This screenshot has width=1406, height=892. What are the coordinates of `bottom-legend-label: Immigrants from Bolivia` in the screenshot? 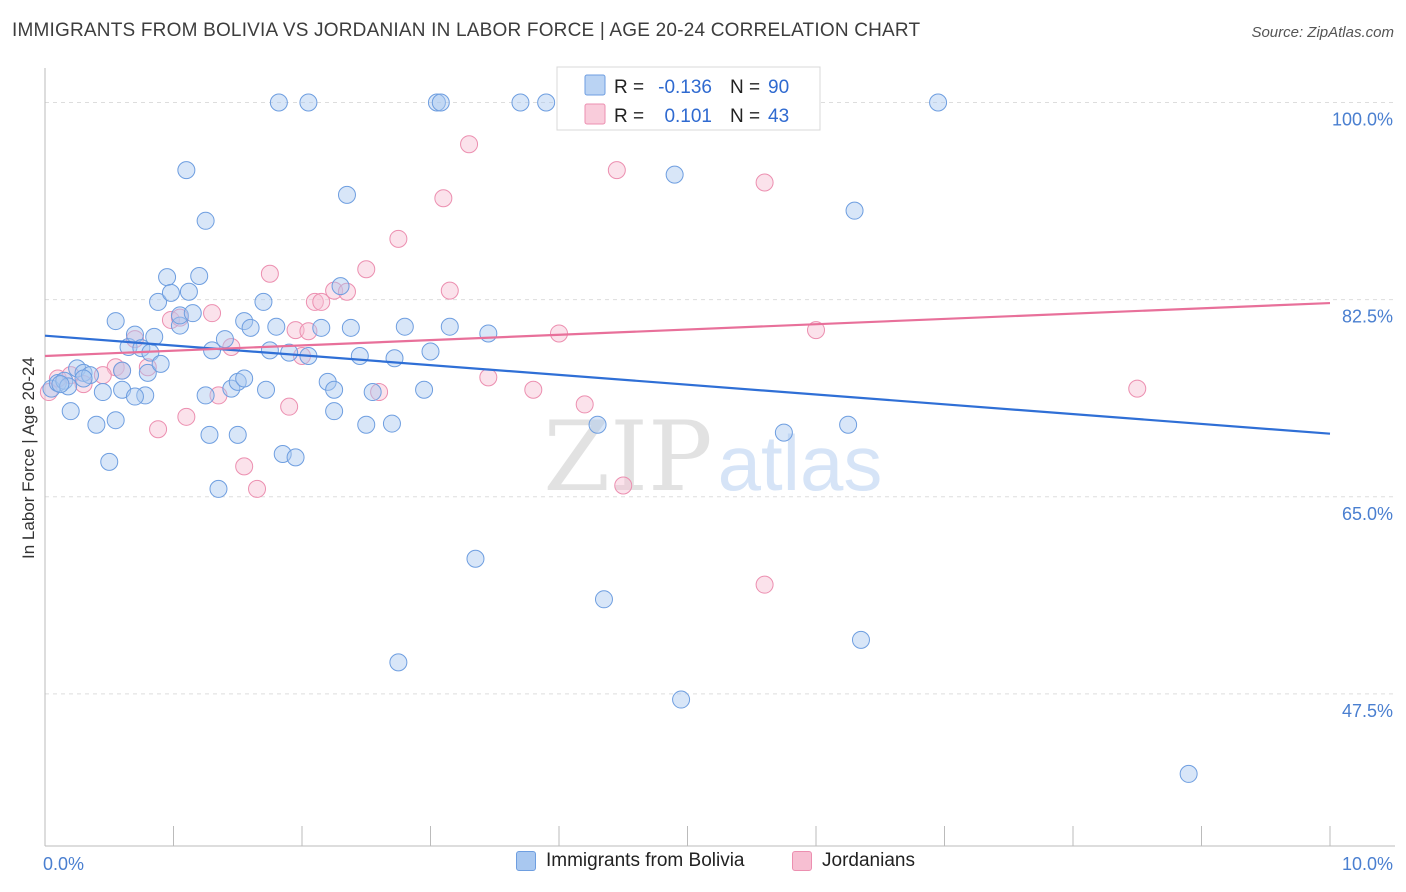 It's located at (645, 860).